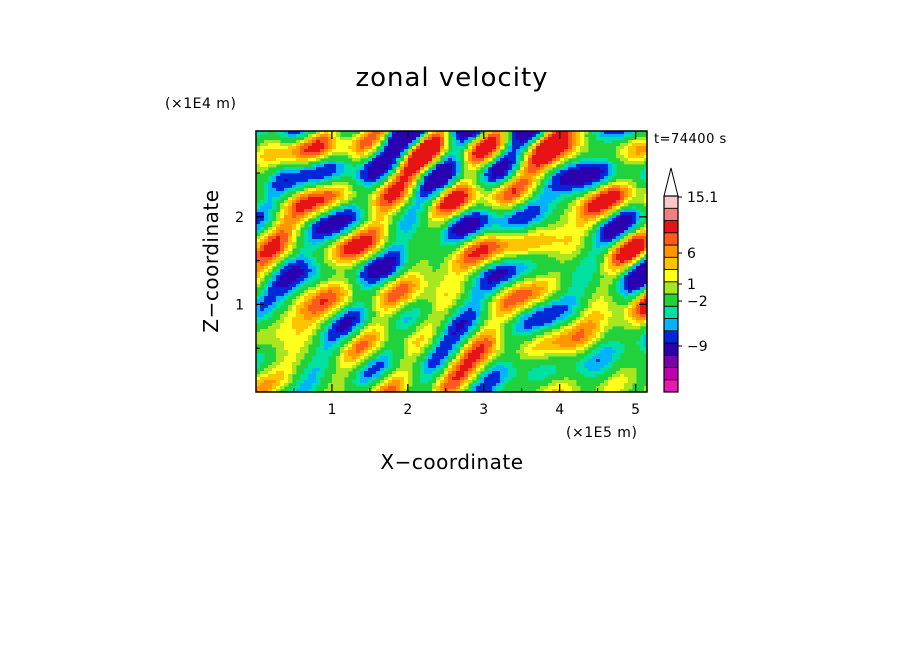 The height and width of the screenshot is (654, 904). Describe the element at coordinates (239, 218) in the screenshot. I see `y-tick-label: 2` at that location.